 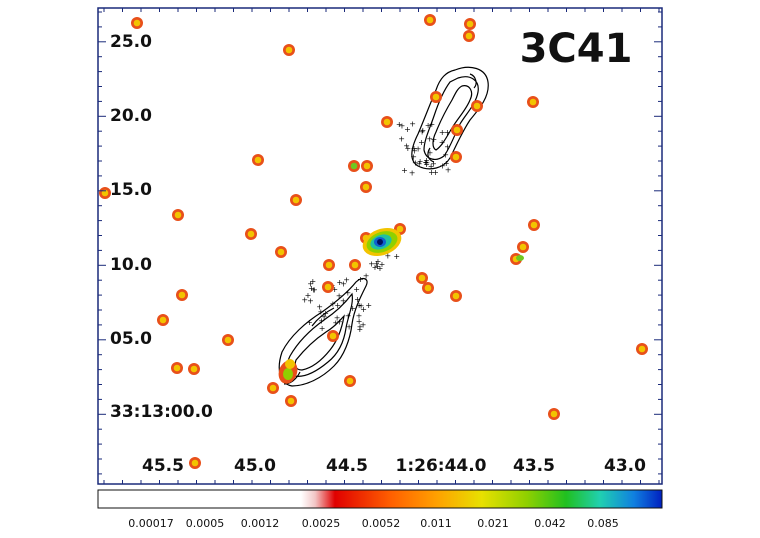 I want to click on y-tick-label: 10.0, so click(x=131, y=265).